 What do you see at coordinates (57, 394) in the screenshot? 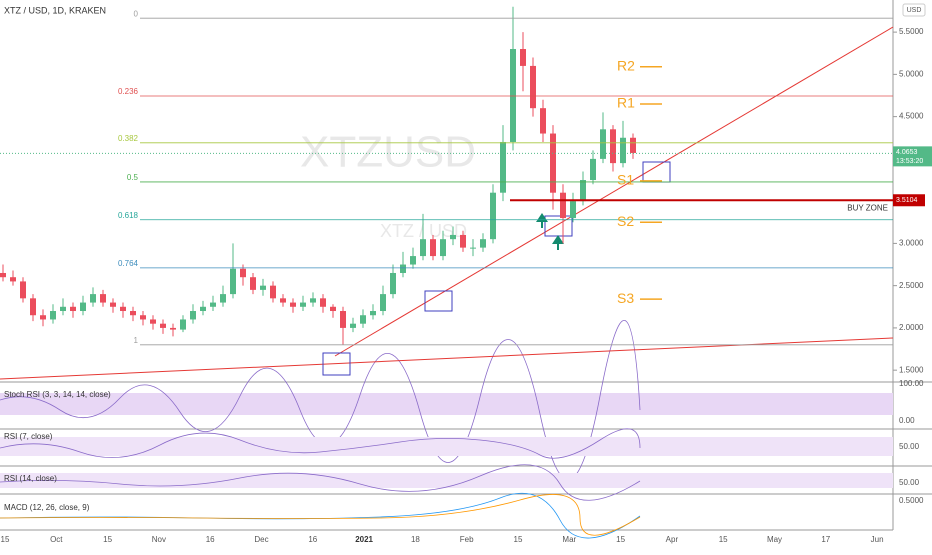
I see `pane-title: Stoch RSI (3, 3, 14, 14, close)` at bounding box center [57, 394].